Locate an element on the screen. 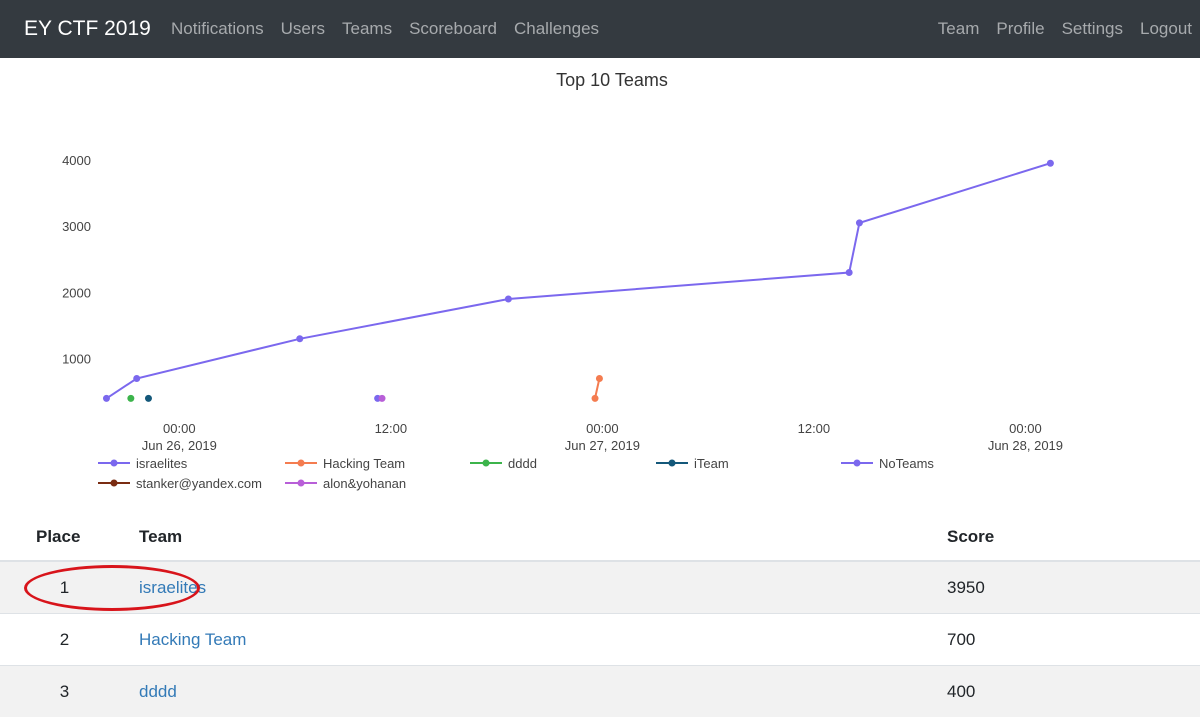 The width and height of the screenshot is (1200, 720). table-row: 1 israelites 3950 is located at coordinates (600, 587).